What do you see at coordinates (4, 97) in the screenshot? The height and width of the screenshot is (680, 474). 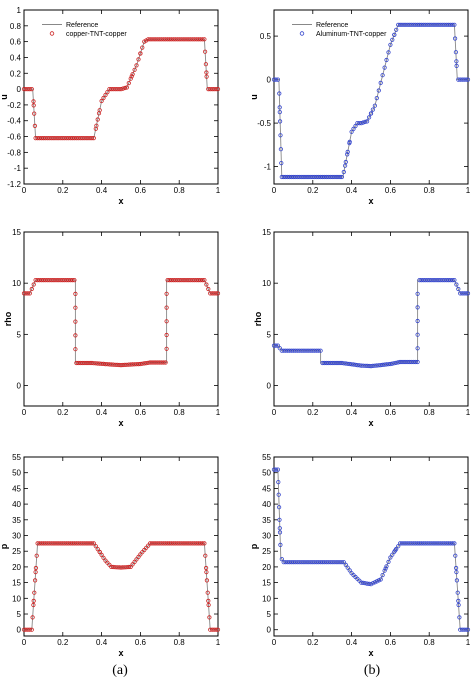 I see `y-axis-label: u` at bounding box center [4, 97].